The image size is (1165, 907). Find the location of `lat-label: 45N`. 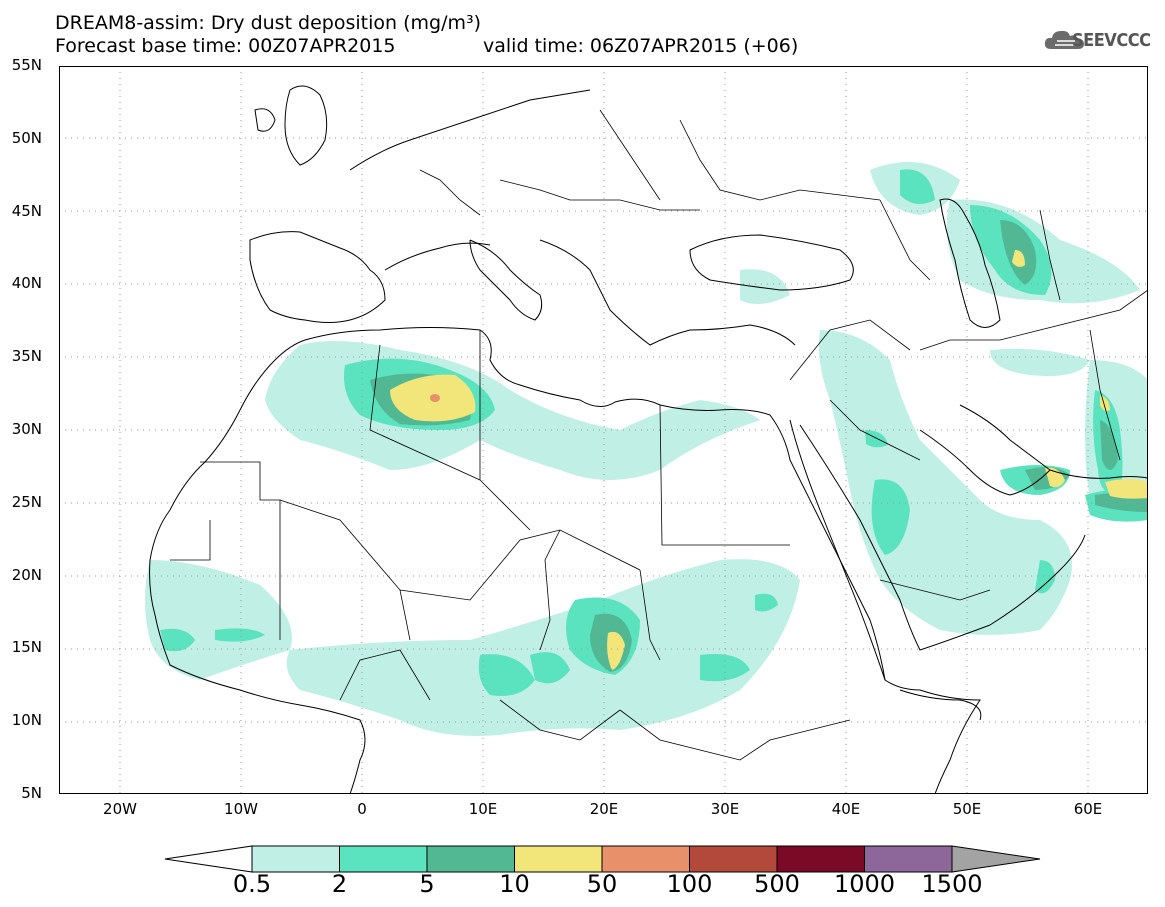

lat-label: 45N is located at coordinates (26, 210).